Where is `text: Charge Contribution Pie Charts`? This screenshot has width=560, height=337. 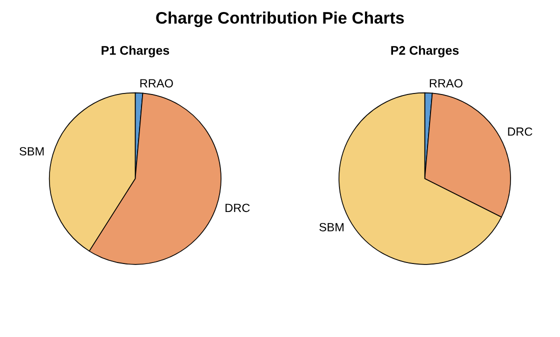 text: Charge Contribution Pie Charts is located at coordinates (280, 20).